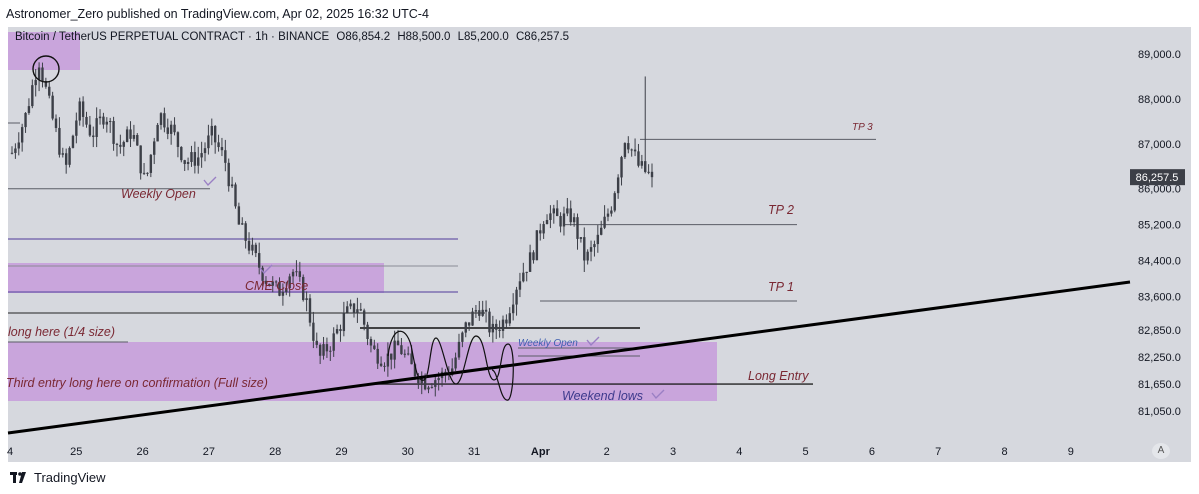 The height and width of the screenshot is (494, 1199). I want to click on x-tick-label: Apr, so click(541, 452).